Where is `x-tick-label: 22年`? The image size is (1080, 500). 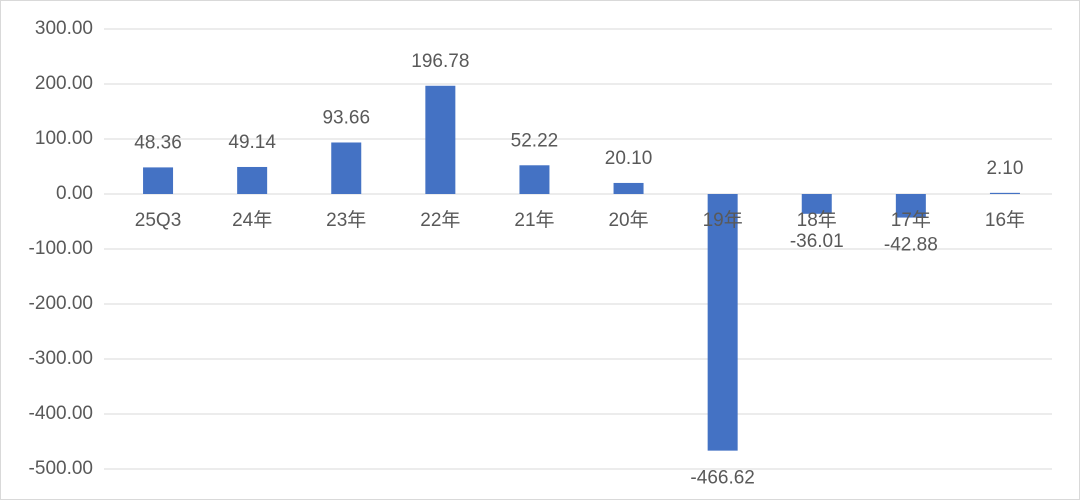
x-tick-label: 22年 is located at coordinates (440, 220).